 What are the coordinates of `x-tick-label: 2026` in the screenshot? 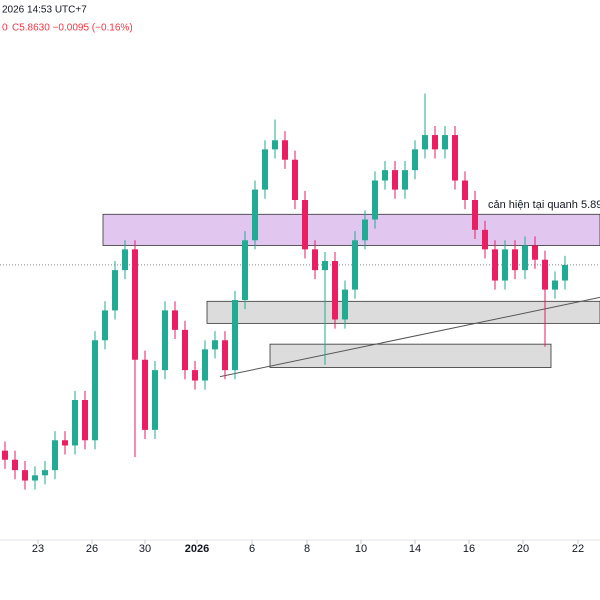 It's located at (197, 549).